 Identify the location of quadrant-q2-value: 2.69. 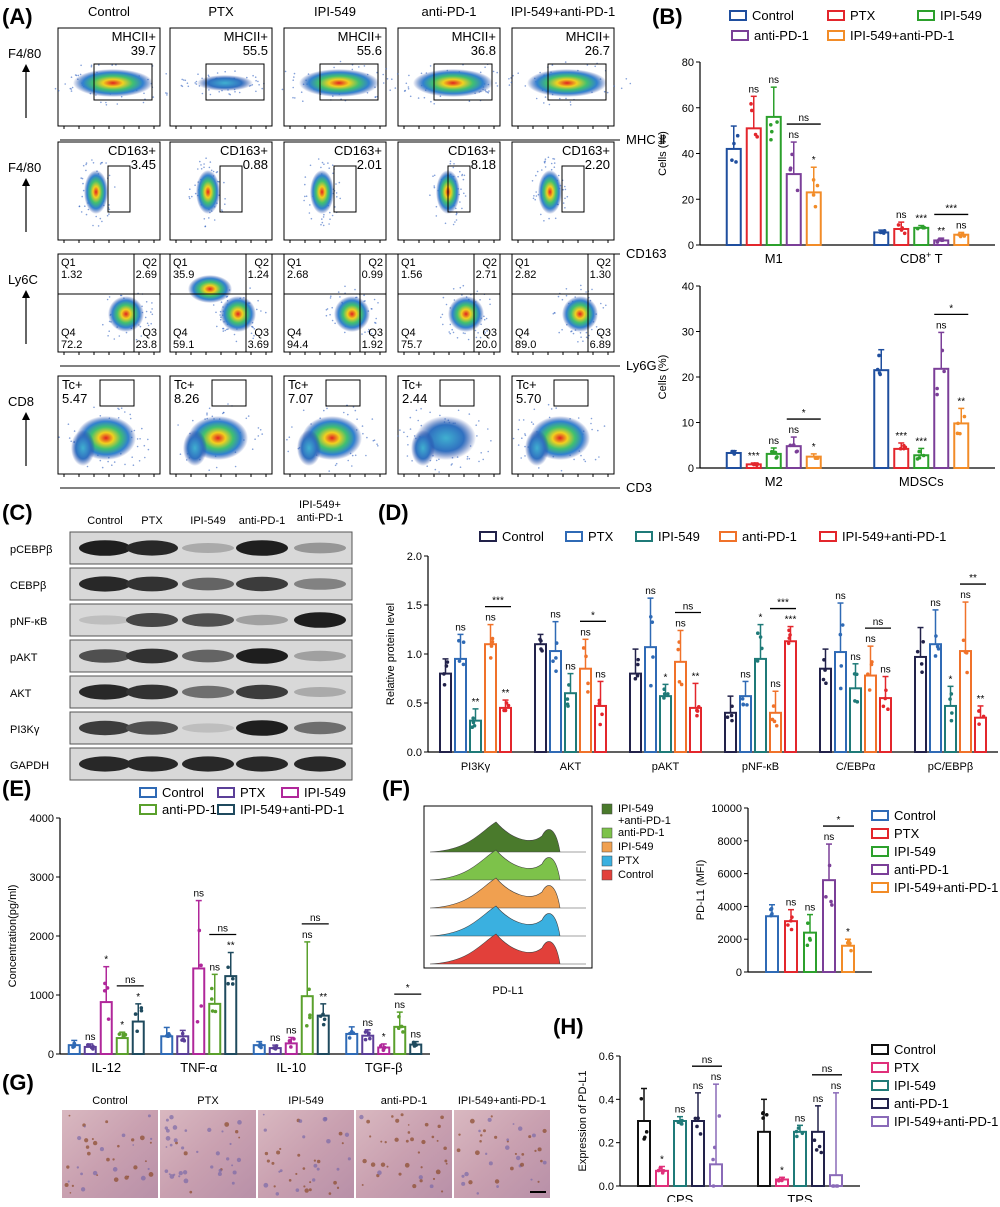
(146, 275).